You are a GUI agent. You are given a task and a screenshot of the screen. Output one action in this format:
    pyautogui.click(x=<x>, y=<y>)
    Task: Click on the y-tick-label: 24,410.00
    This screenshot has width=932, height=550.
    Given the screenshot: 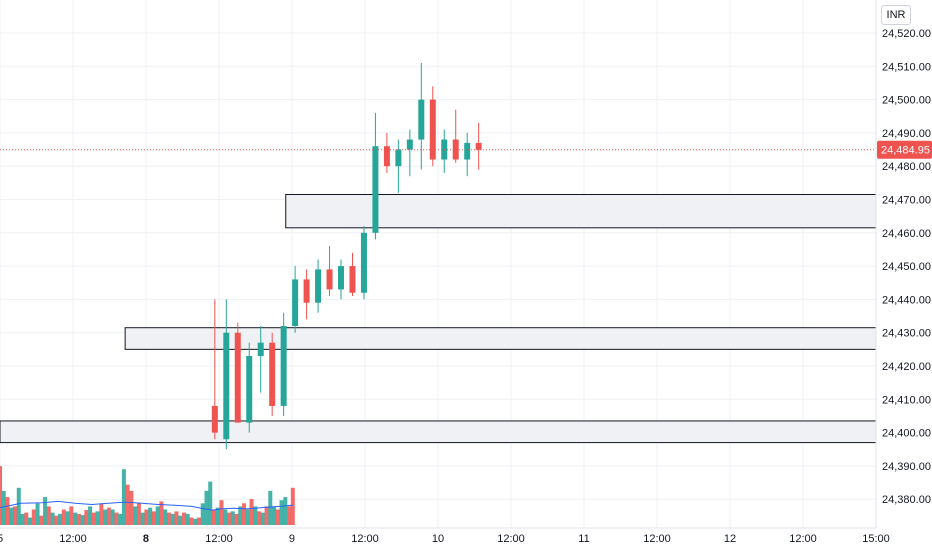 What is the action you would take?
    pyautogui.click(x=906, y=400)
    